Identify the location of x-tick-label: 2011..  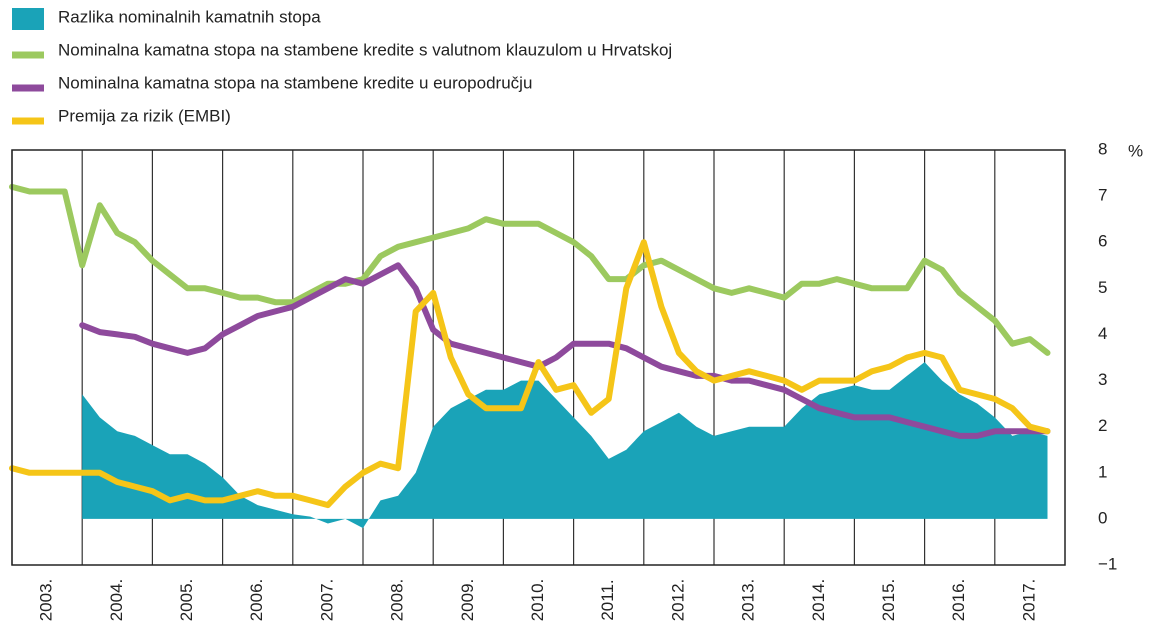
(607, 599).